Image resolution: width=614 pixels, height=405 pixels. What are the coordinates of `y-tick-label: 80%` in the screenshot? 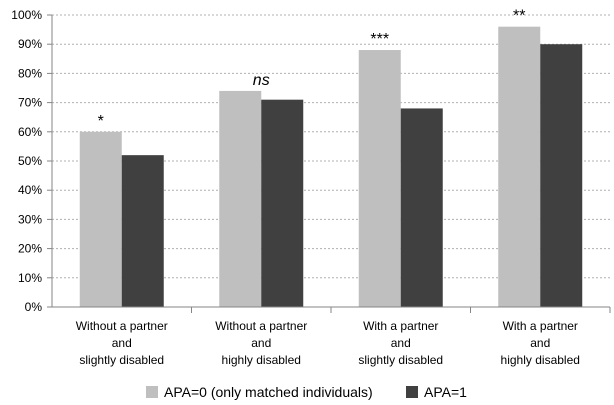 It's located at (30, 73).